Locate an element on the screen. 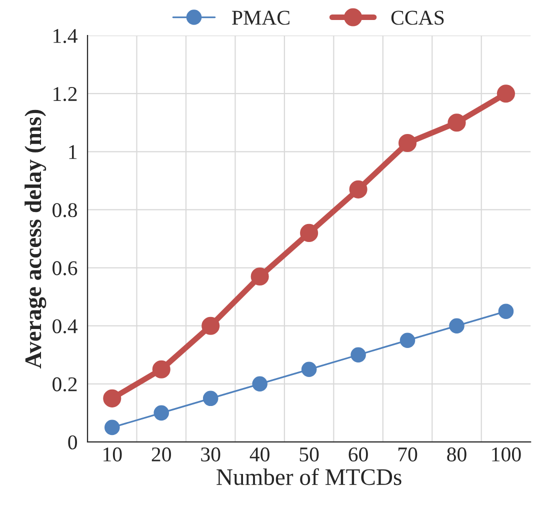 This screenshot has height=508, width=547. y-tick-label: 1 is located at coordinates (73, 152).